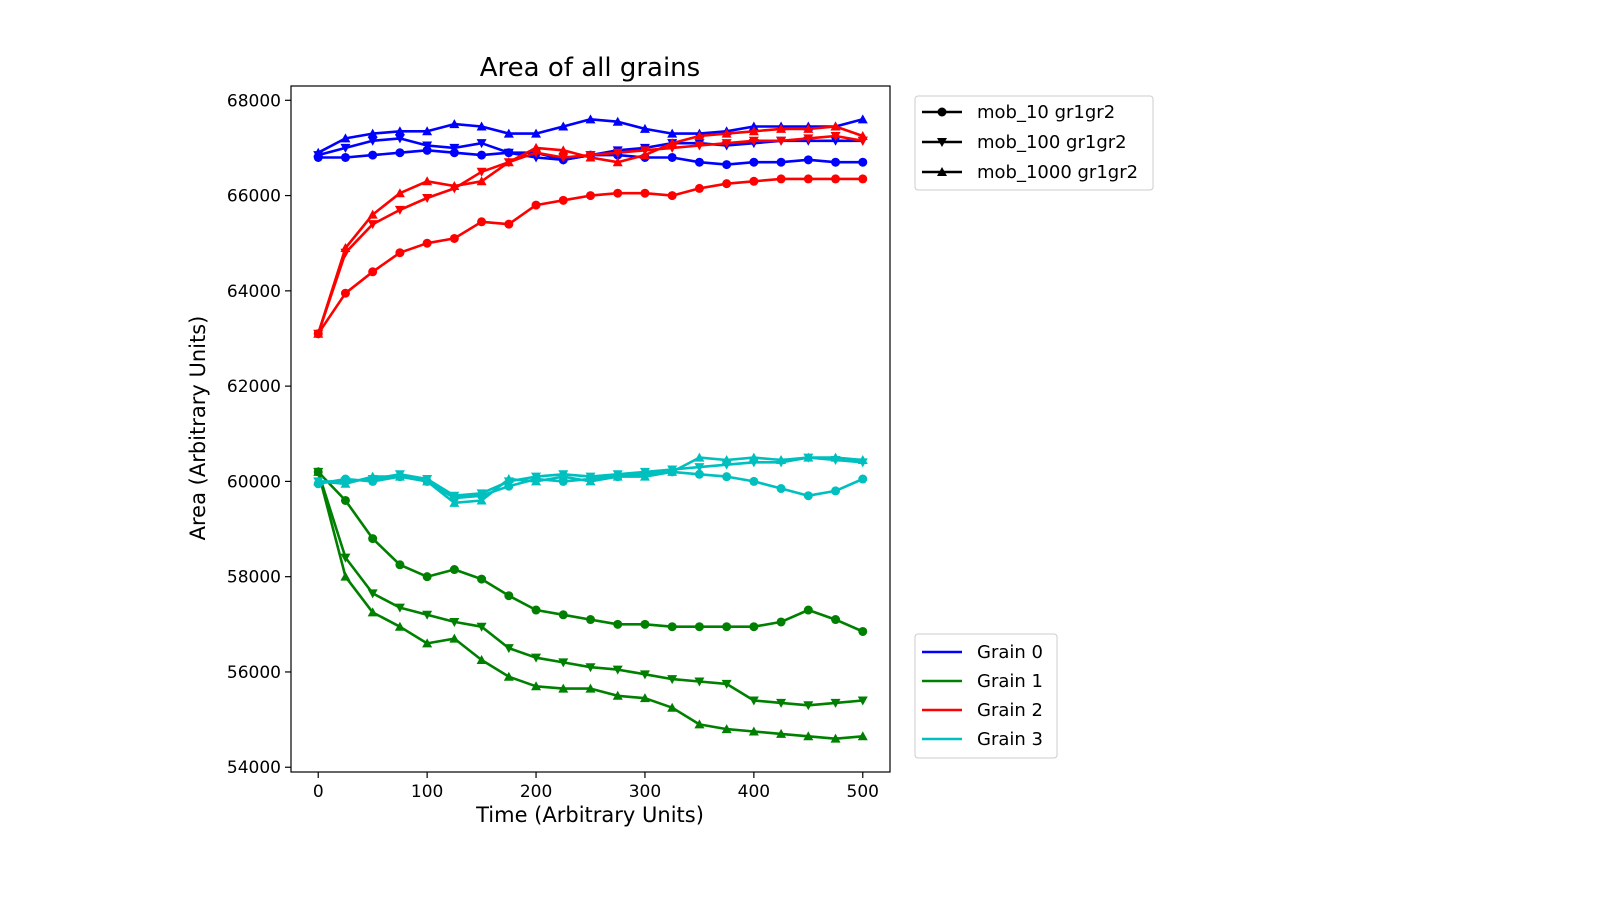 The image size is (1600, 900). What do you see at coordinates (1010, 739) in the screenshot?
I see `legend-label: Grain 3` at bounding box center [1010, 739].